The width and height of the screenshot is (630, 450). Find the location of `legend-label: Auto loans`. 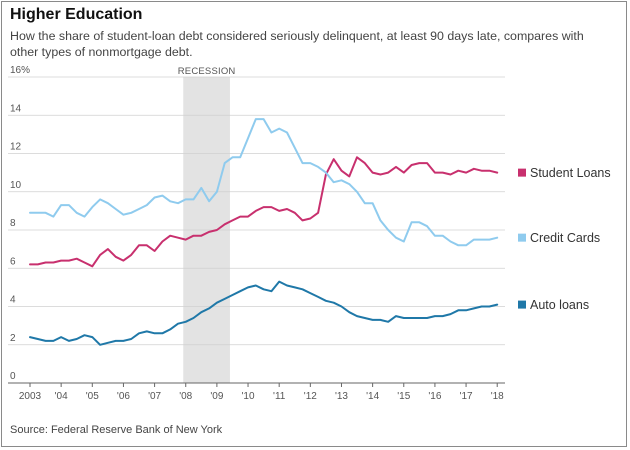

legend-label: Auto loans is located at coordinates (559, 305).